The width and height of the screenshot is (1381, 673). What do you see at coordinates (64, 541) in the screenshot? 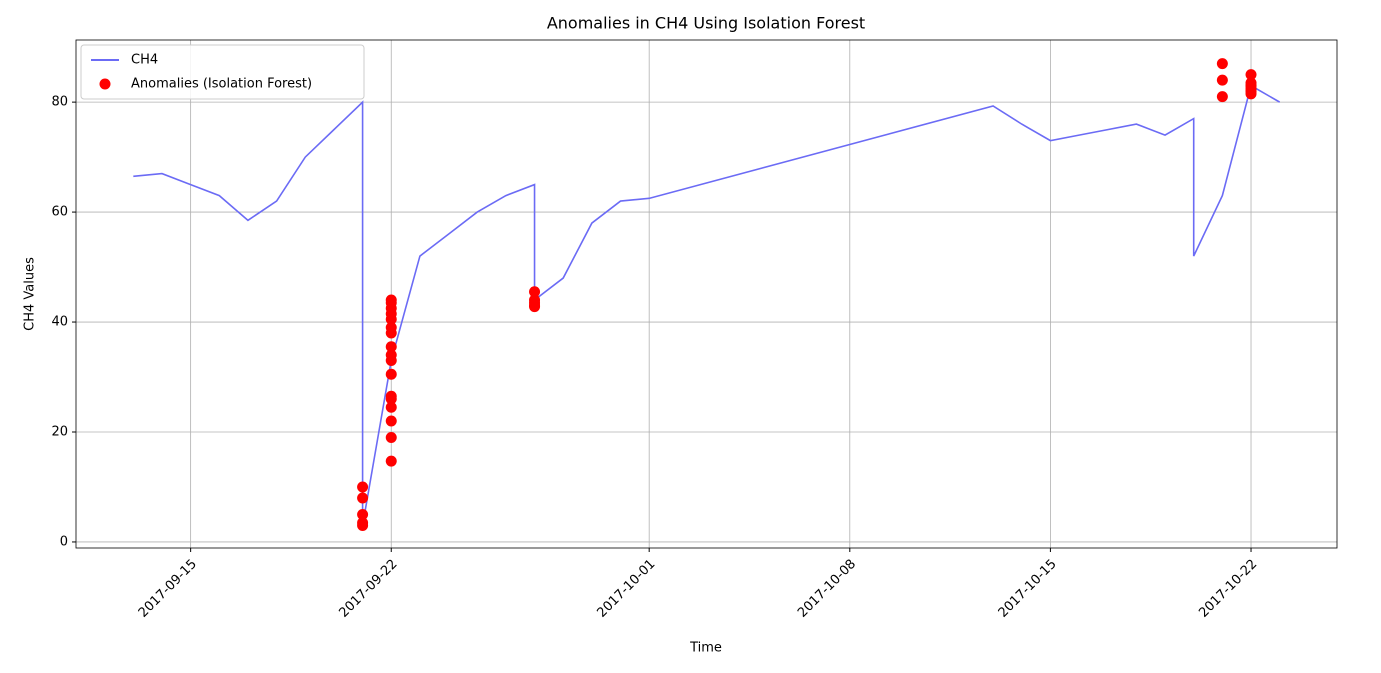
I see `y-tick-label: 0` at bounding box center [64, 541].